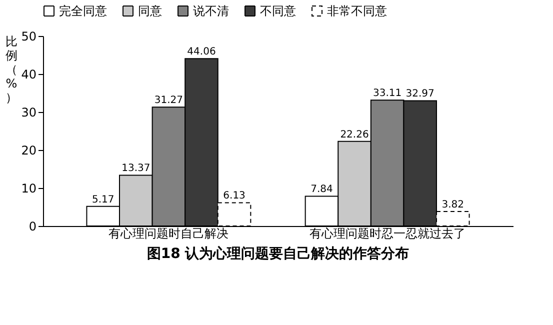 The image size is (553, 325). What do you see at coordinates (387, 94) in the screenshot?
I see `data-label: 33.11` at bounding box center [387, 94].